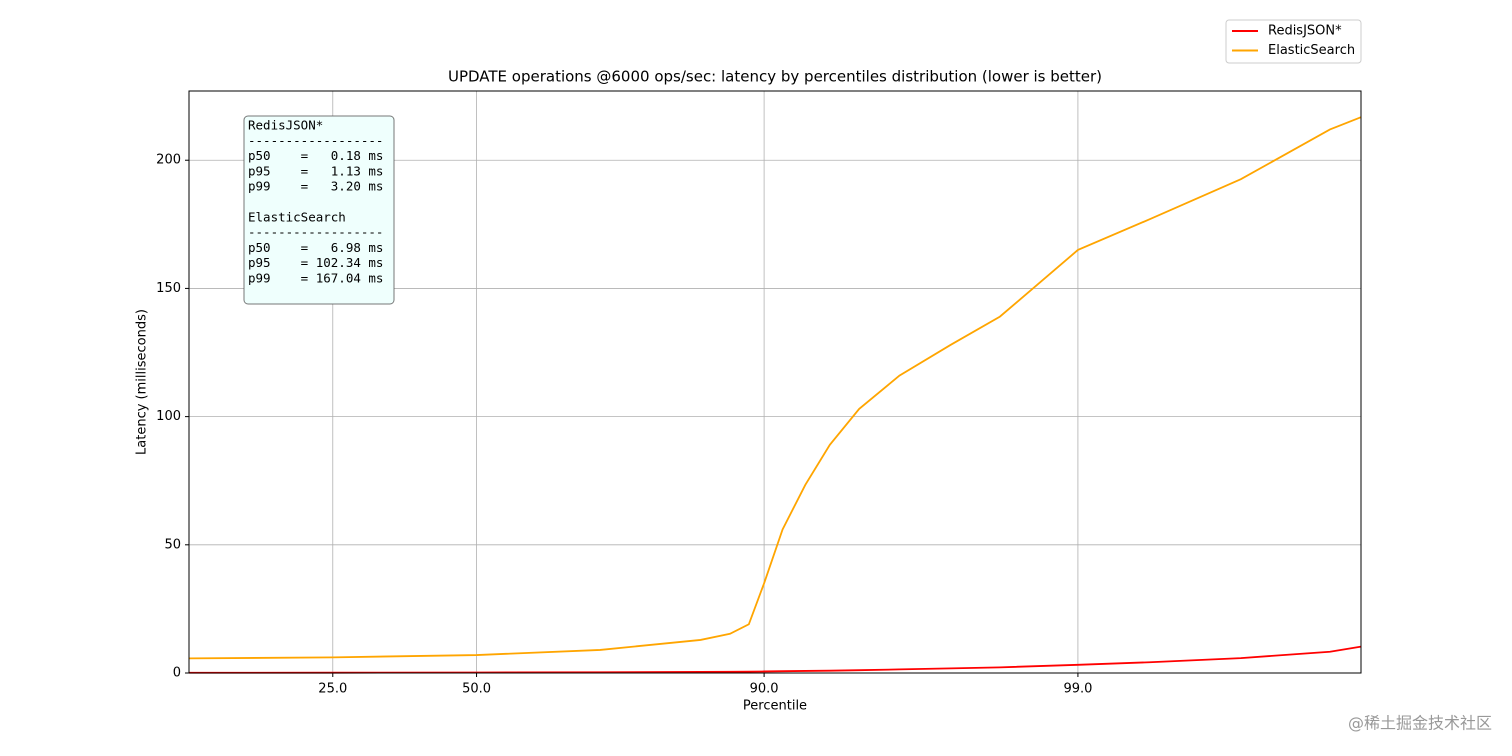  Describe the element at coordinates (285, 125) in the screenshot. I see `annotation-line: RedisJSON*` at that location.